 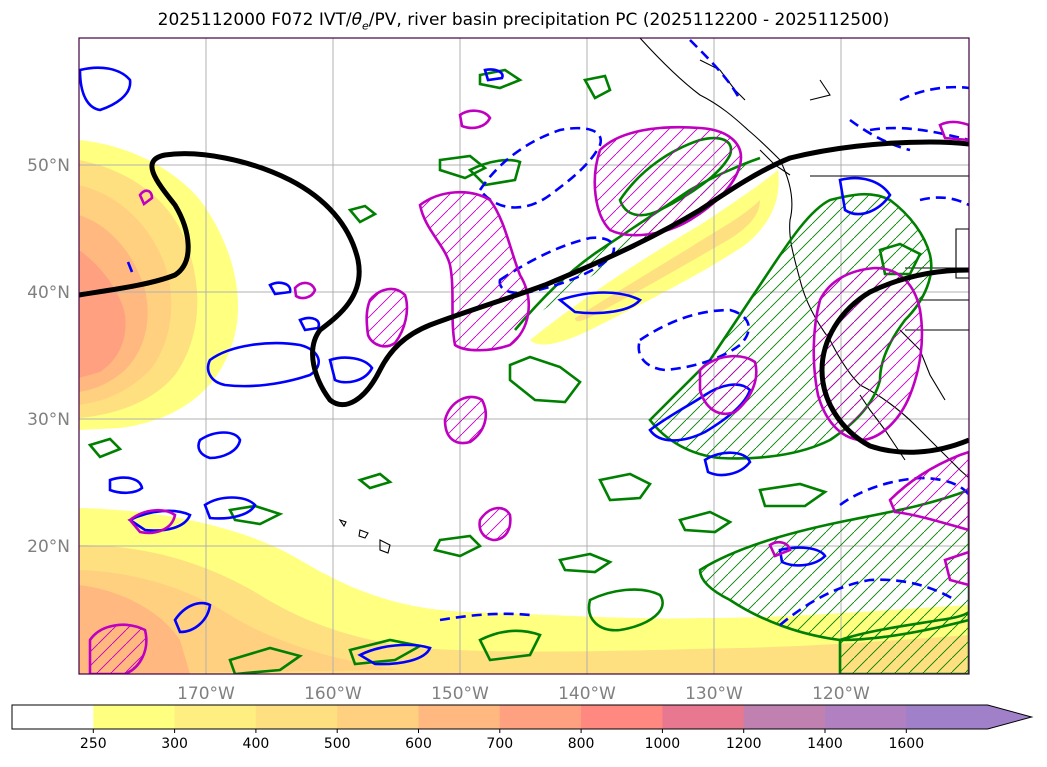 I want to click on colorbar-tick-label: 500, so click(x=337, y=744).